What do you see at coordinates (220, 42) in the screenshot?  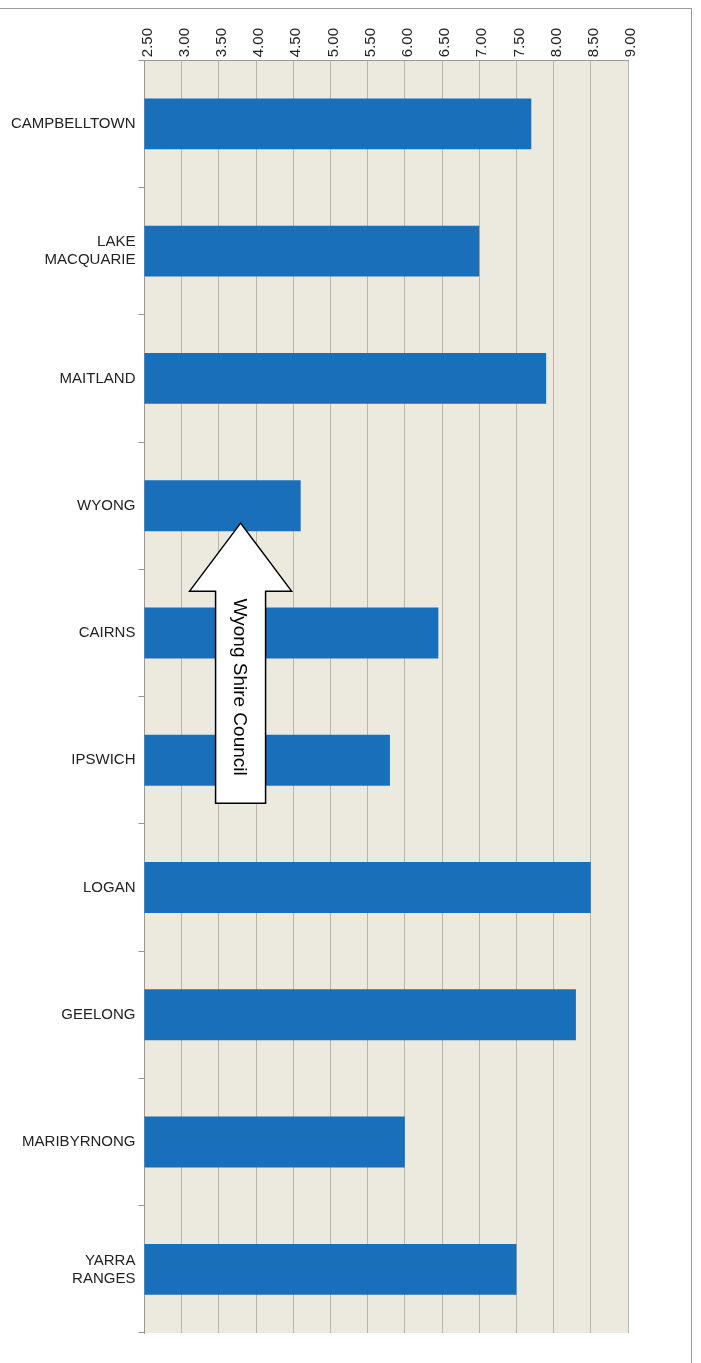 I see `x-tick-label: 3.50` at bounding box center [220, 42].